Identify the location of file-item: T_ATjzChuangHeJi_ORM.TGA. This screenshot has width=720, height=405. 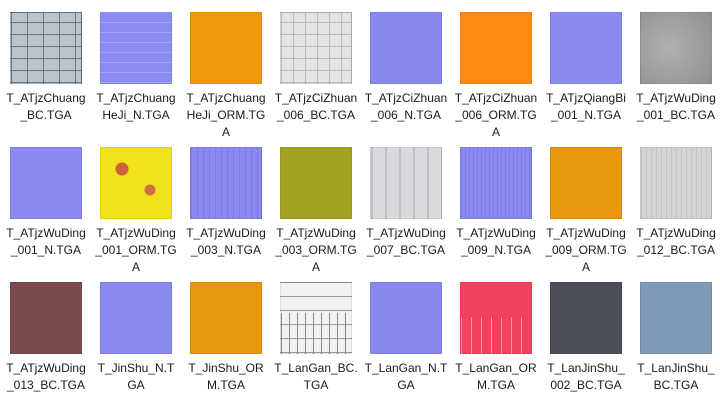
(226, 76).